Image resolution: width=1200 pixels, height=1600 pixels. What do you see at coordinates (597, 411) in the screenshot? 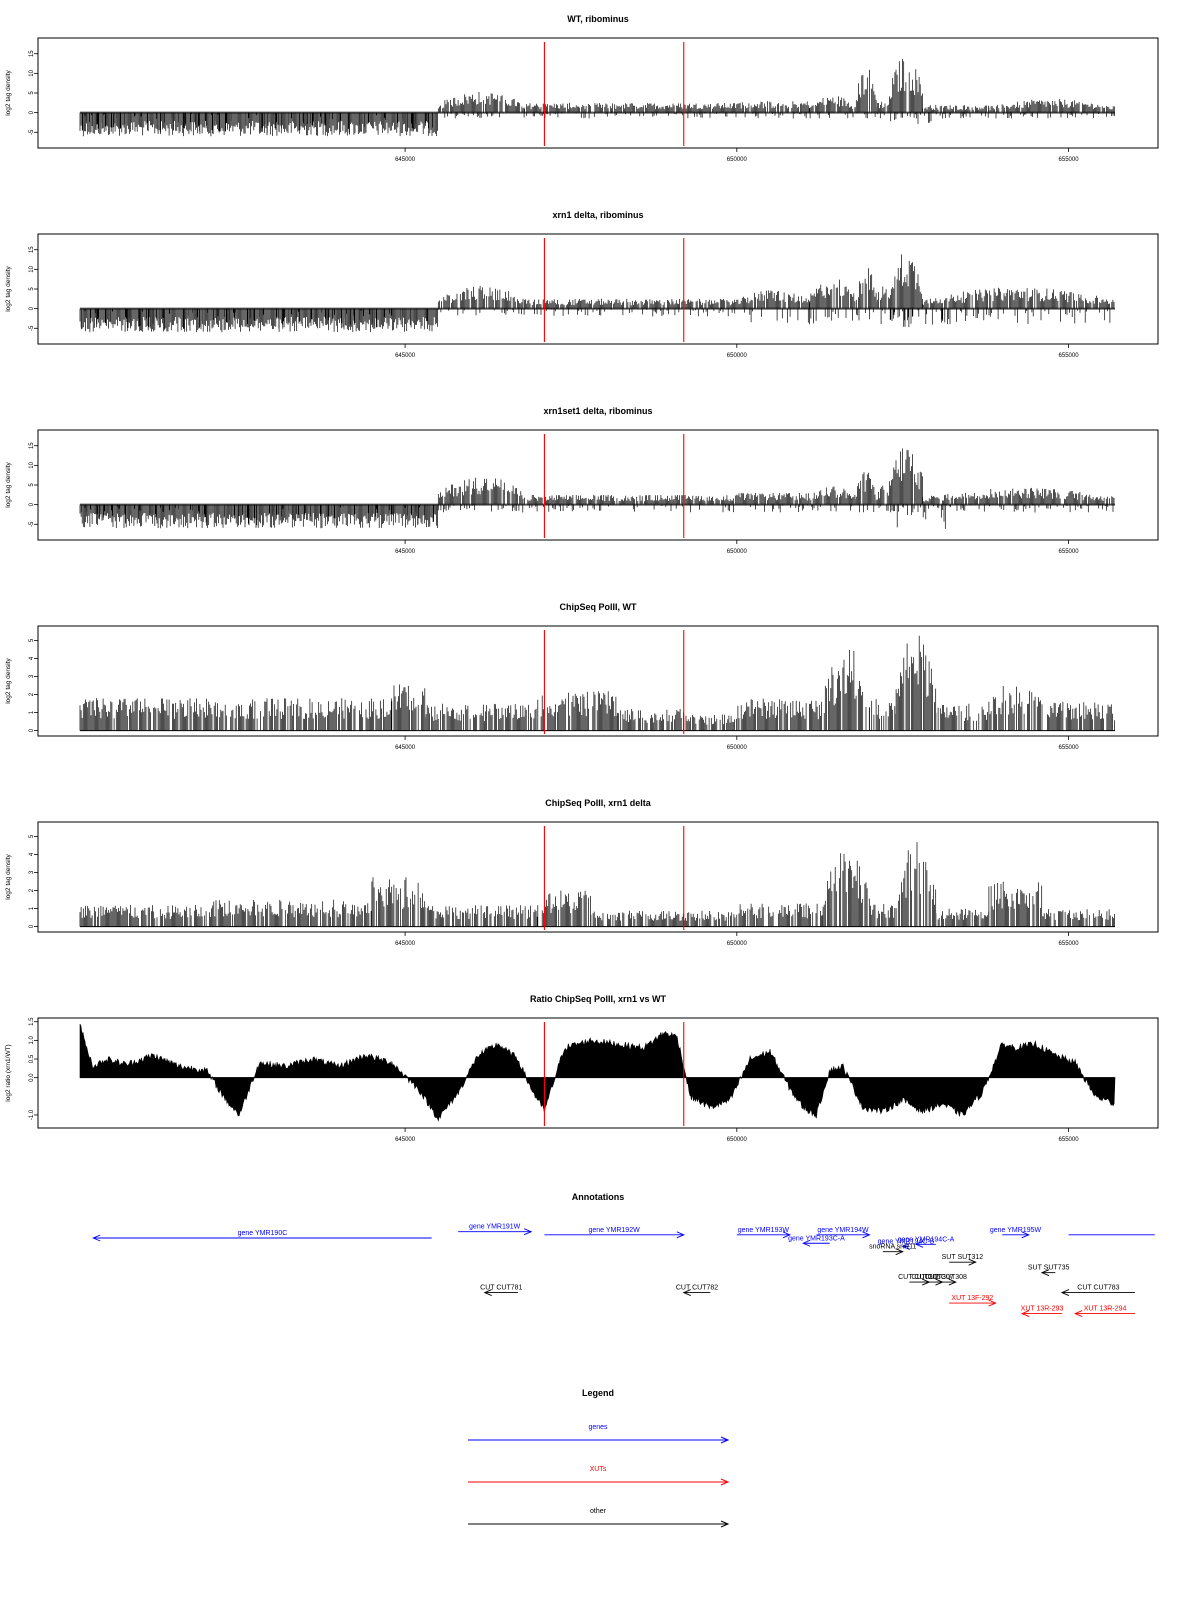
I see `chart-title: xrn1set1 delta, ribominus` at bounding box center [597, 411].